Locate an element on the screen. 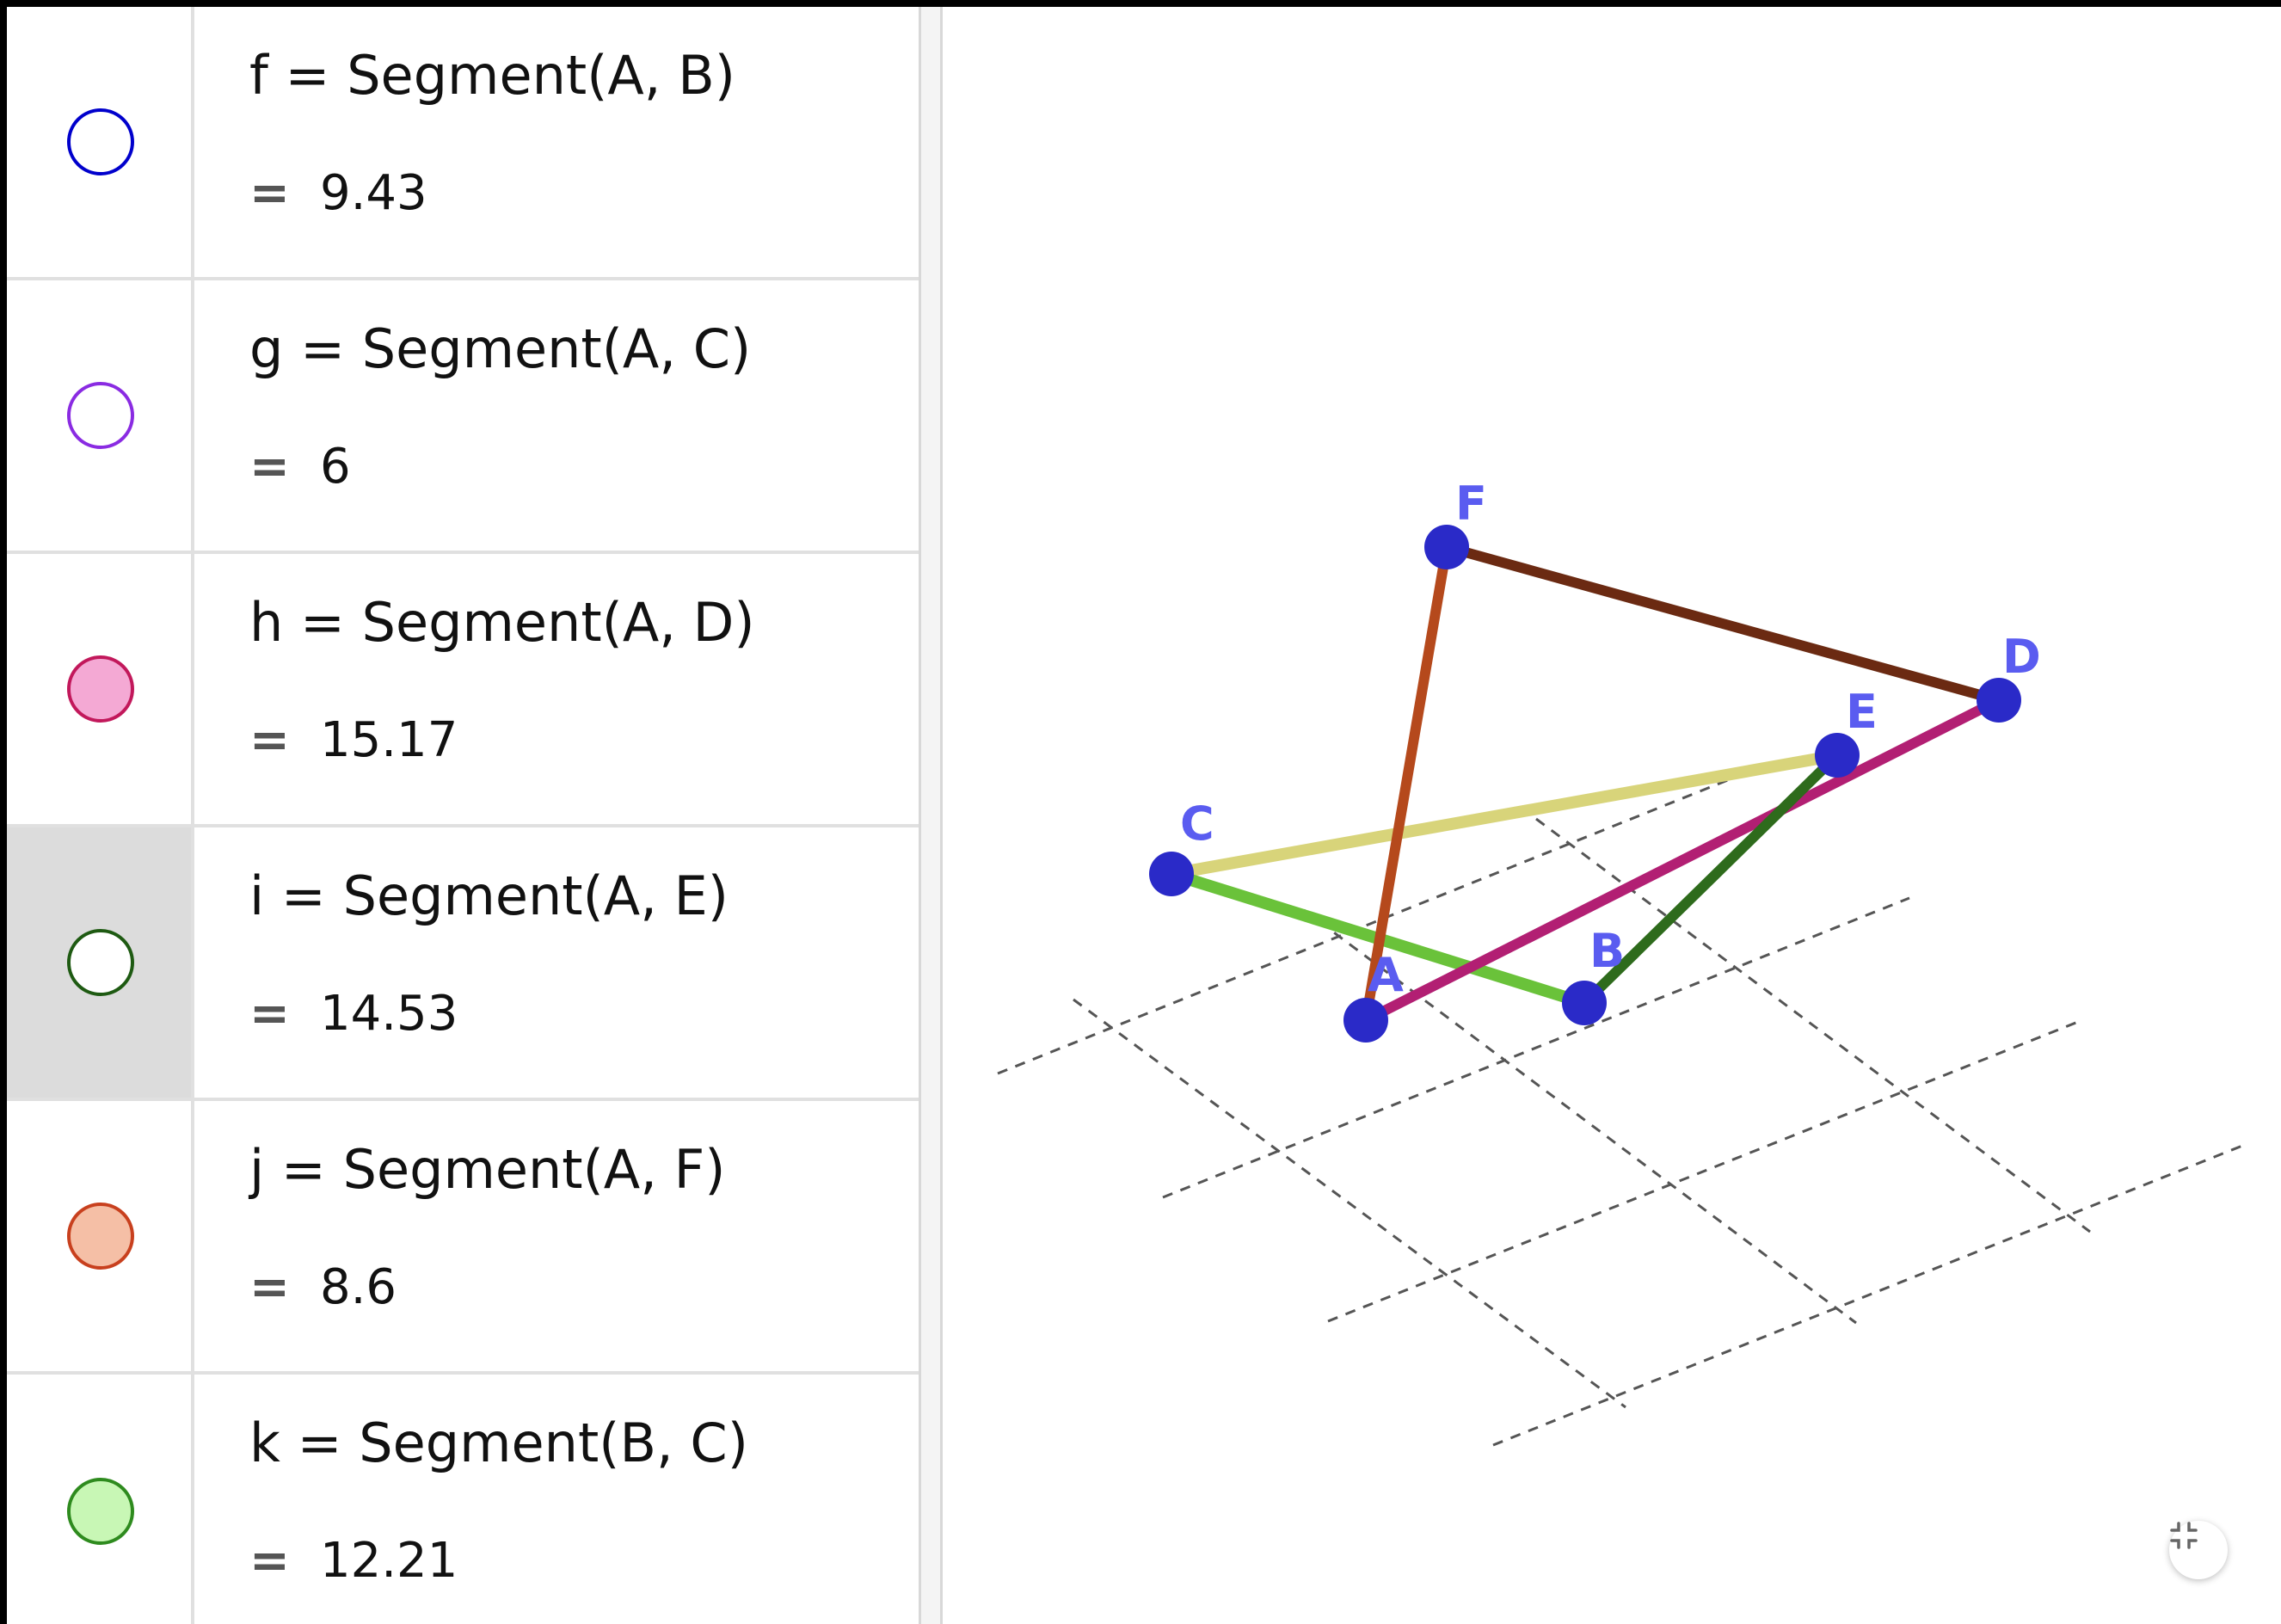 This screenshot has width=2281, height=1624. segment-af is located at coordinates (1407, 783).